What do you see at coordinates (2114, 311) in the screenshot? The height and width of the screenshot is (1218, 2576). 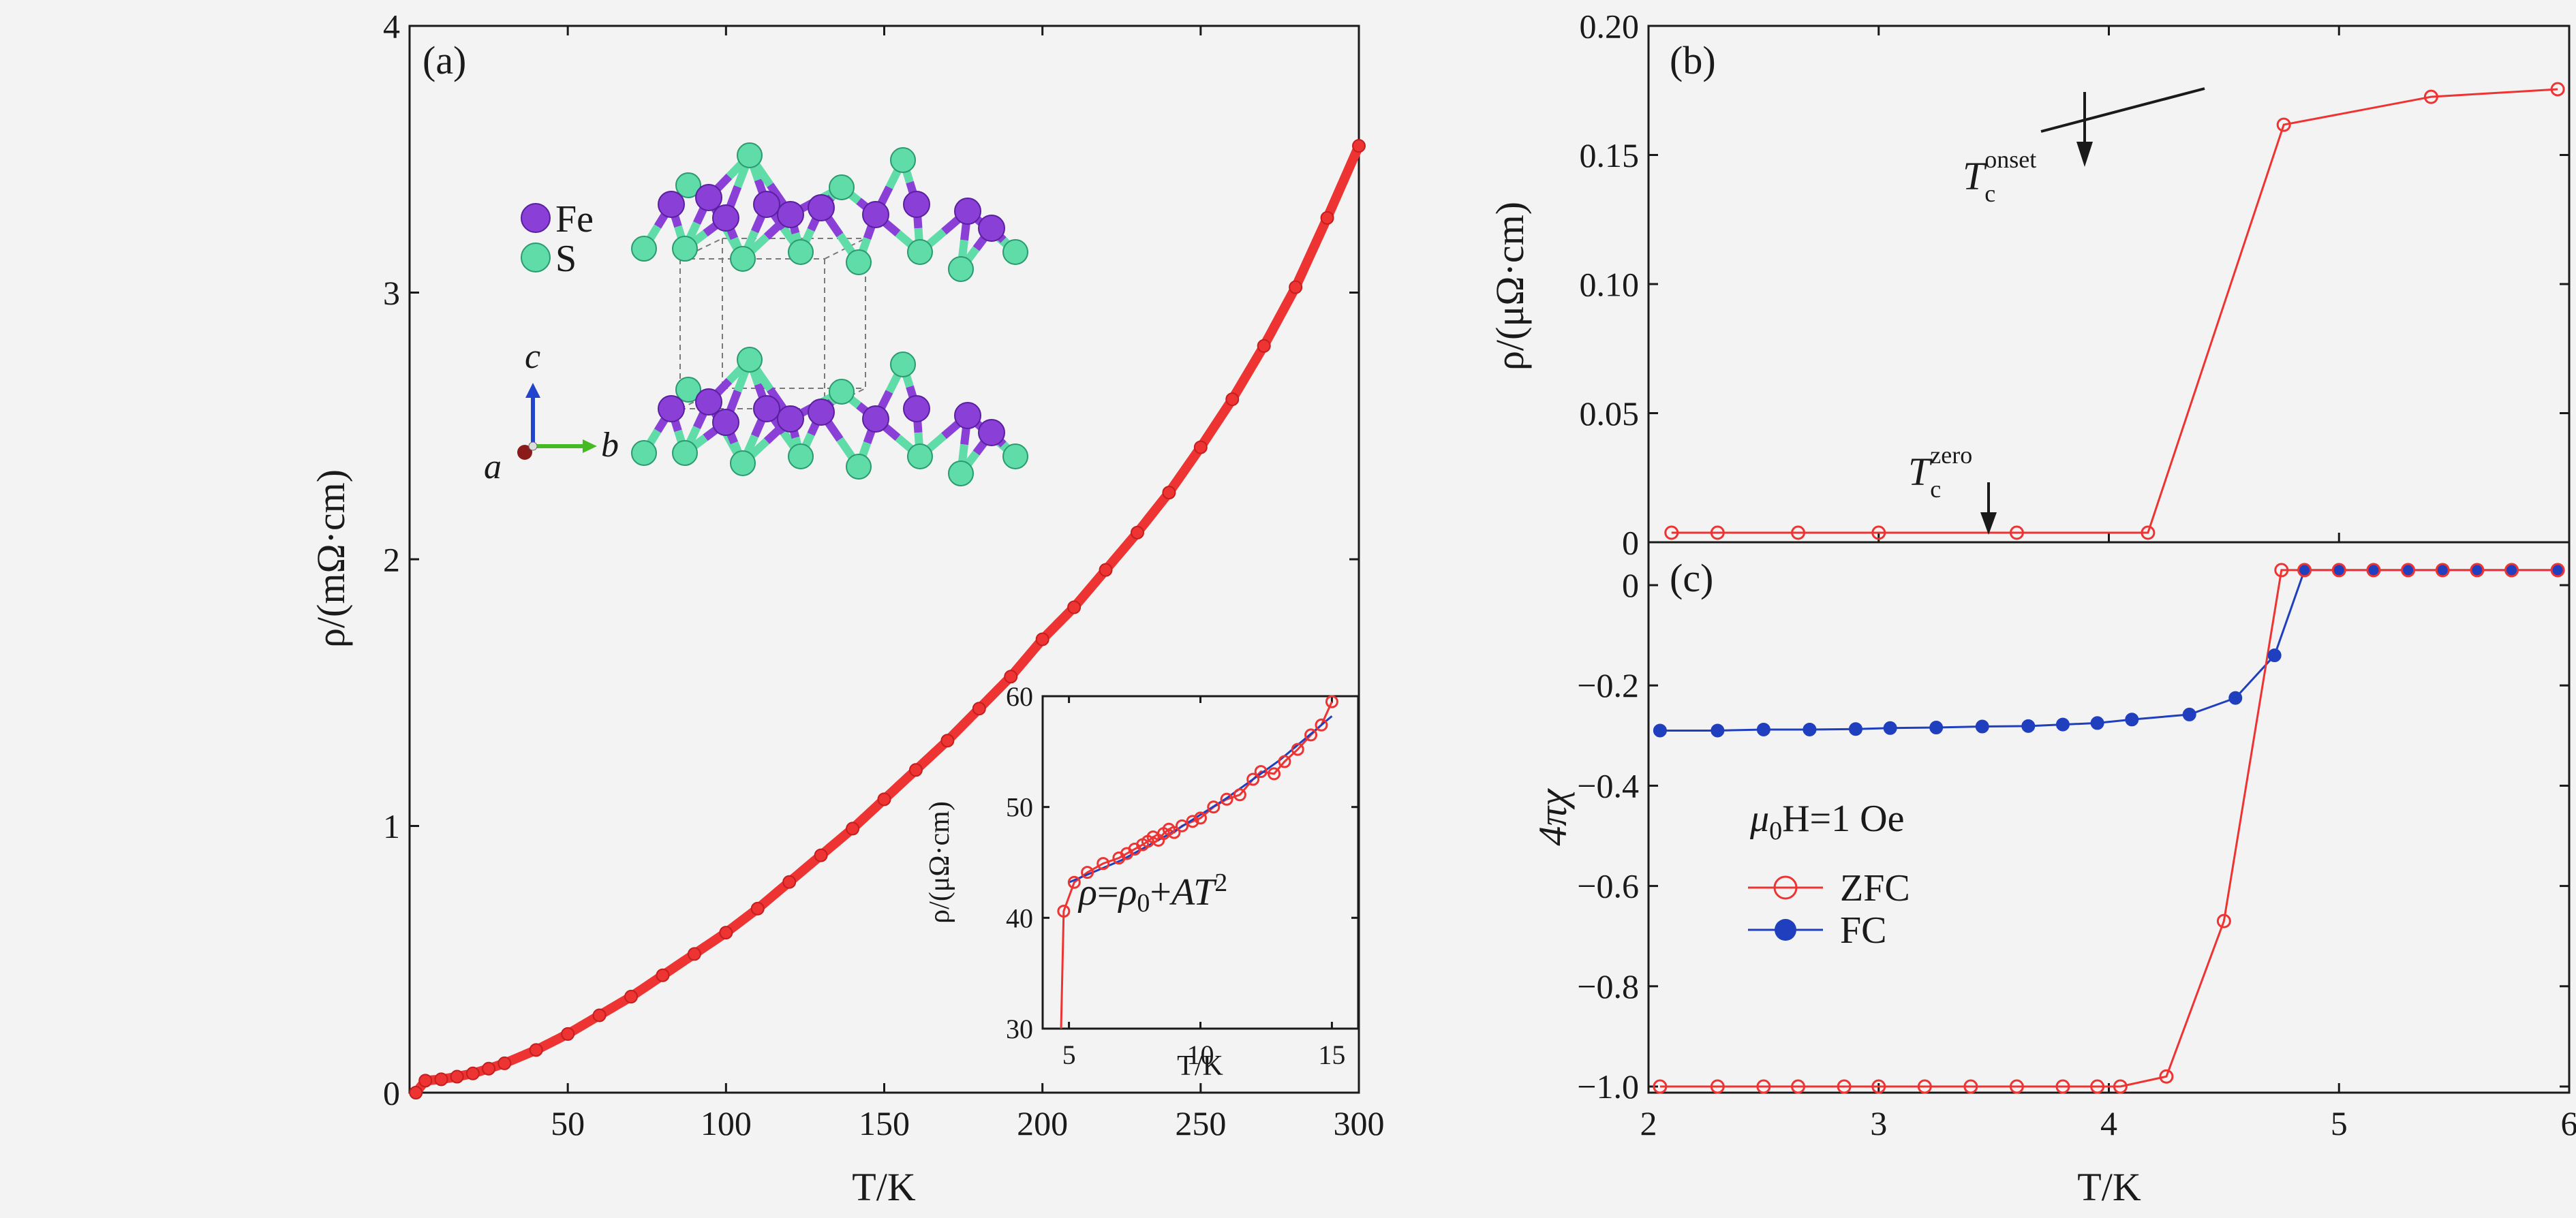 I see `panel-b-data` at bounding box center [2114, 311].